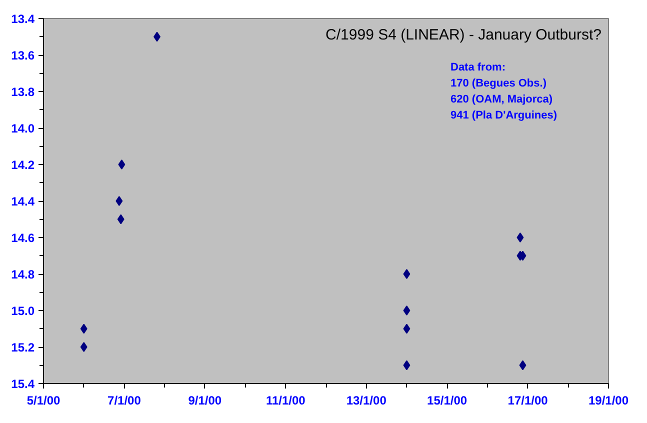 This screenshot has height=423, width=647. What do you see at coordinates (23, 165) in the screenshot?
I see `y-tick-label: 14.2` at bounding box center [23, 165].